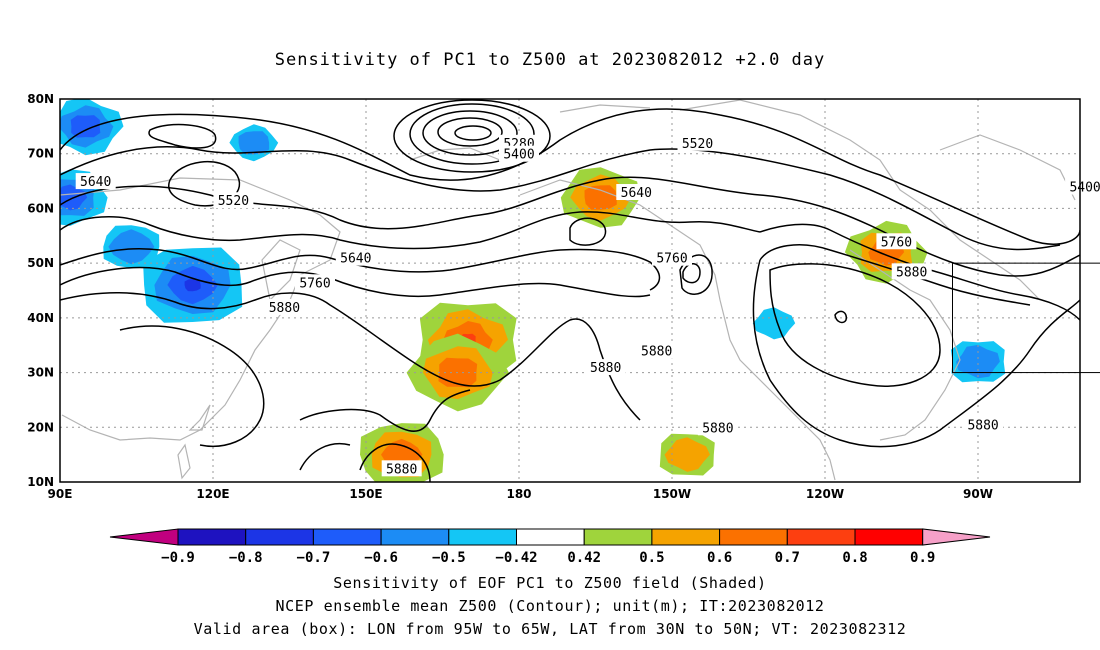  What do you see at coordinates (719, 558) in the screenshot?
I see `colorbar-tick-label: 0.6` at bounding box center [719, 558].